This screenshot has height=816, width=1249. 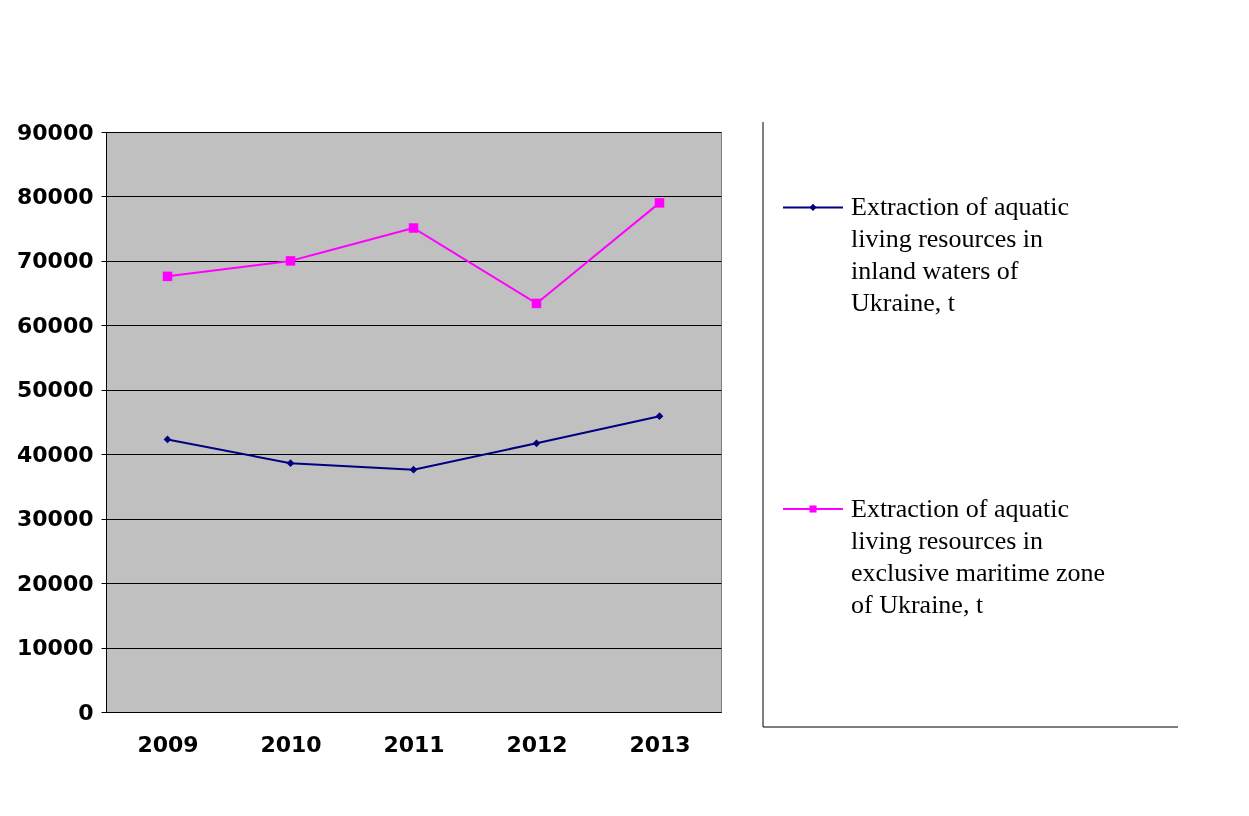 I want to click on x-tick-label: 2010, so click(x=291, y=744).